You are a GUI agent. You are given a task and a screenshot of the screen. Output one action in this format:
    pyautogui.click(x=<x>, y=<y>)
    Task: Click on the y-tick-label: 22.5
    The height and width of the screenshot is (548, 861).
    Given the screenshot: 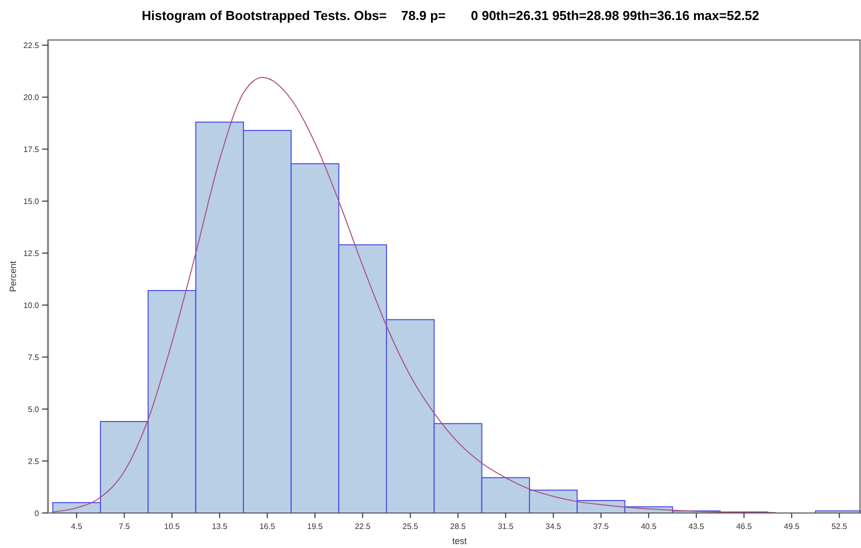 What is the action you would take?
    pyautogui.click(x=31, y=45)
    